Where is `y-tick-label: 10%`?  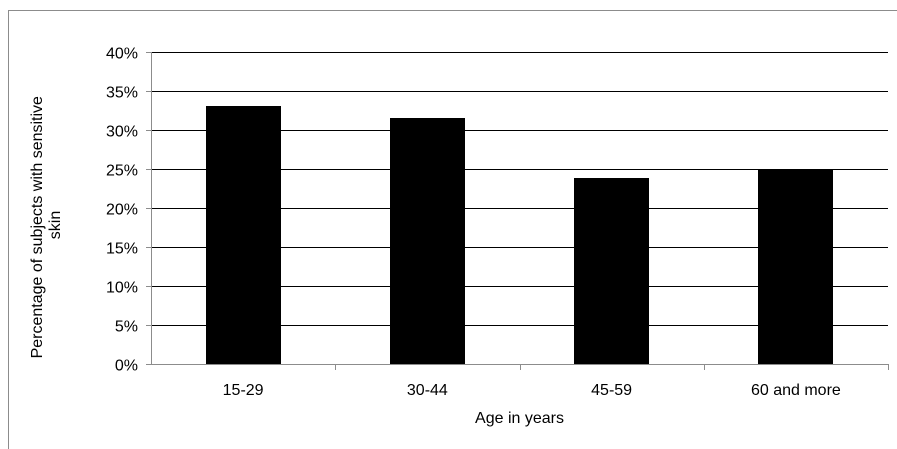
y-tick-label: 10% is located at coordinates (122, 288).